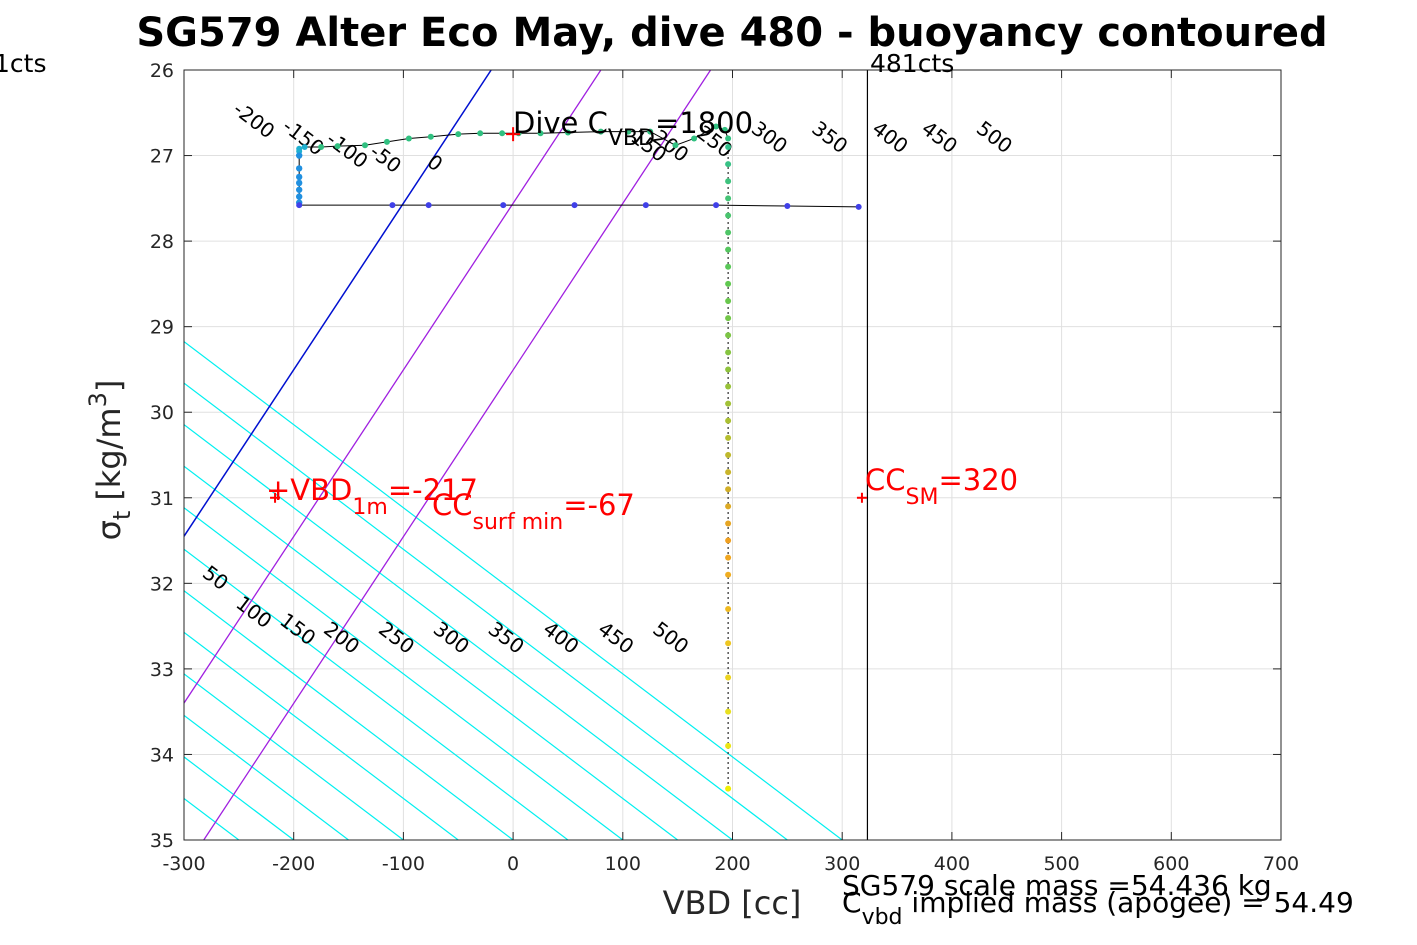  I want to click on y-tick-label: 33, so click(162, 670).